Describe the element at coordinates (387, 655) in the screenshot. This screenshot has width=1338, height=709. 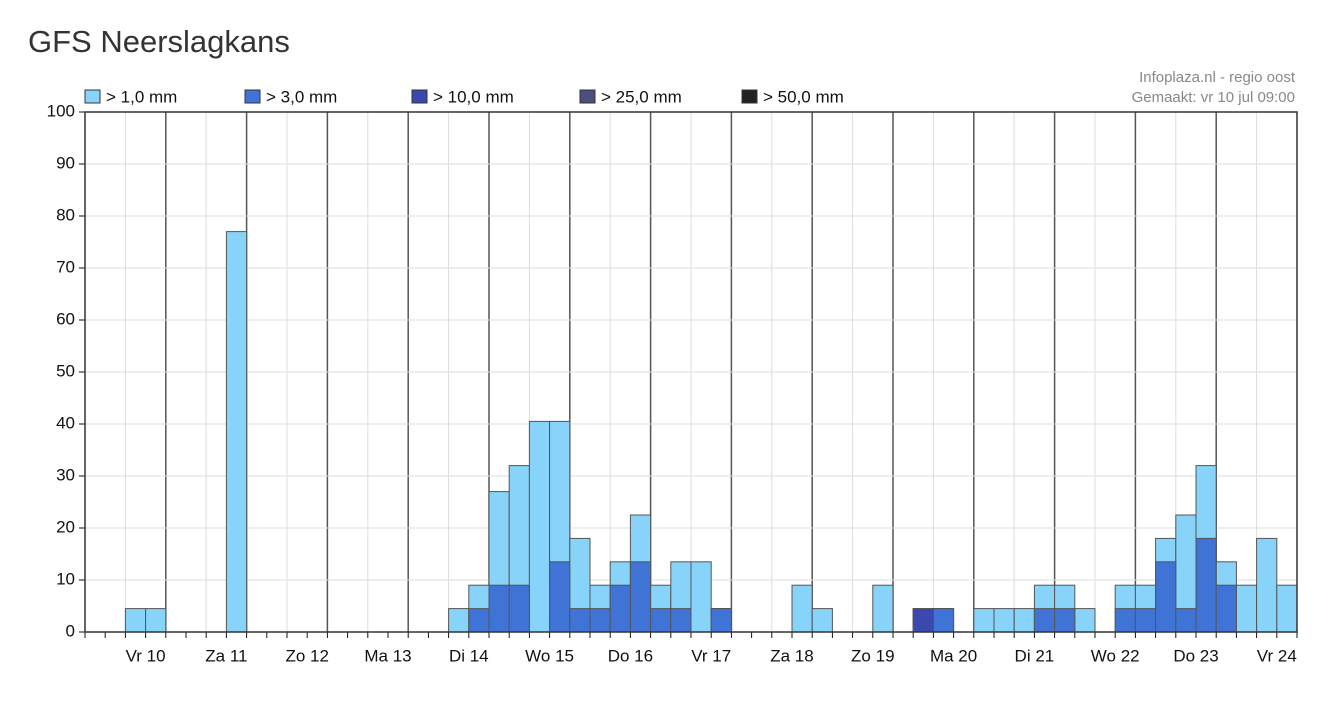
I see `x-tick-label: Ma 13` at that location.